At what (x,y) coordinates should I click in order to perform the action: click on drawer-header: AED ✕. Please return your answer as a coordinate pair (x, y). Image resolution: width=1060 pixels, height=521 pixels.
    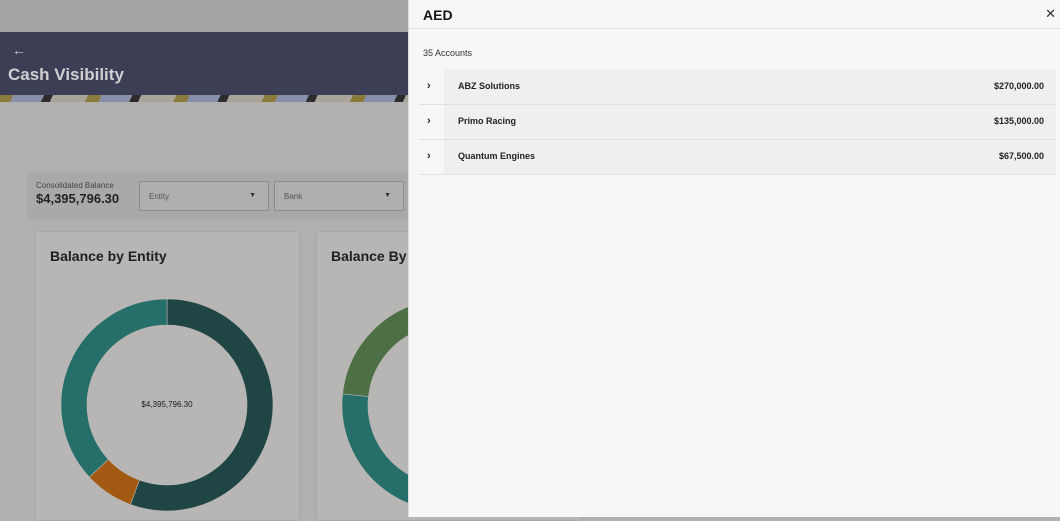
    Looking at the image, I should click on (734, 14).